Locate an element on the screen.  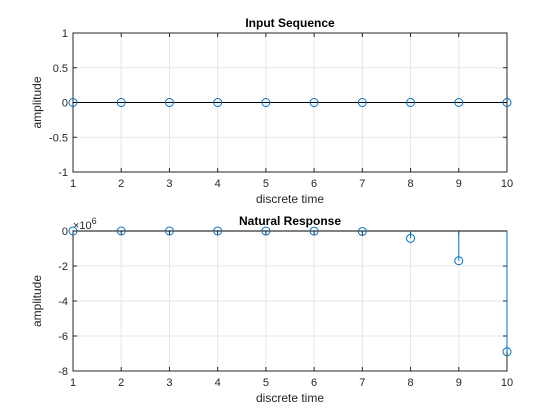
y-tick-label: -2 is located at coordinates (63, 267).